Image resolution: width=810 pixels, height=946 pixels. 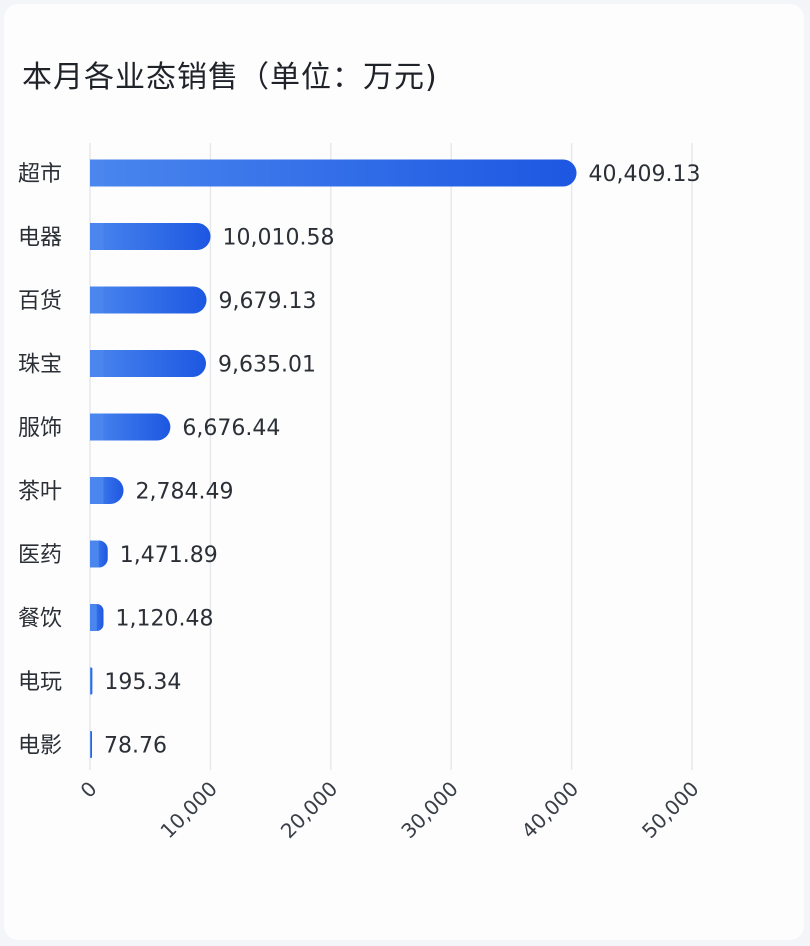 I want to click on chart-title: 本月各业态销售（单位：万元), so click(x=230, y=77).